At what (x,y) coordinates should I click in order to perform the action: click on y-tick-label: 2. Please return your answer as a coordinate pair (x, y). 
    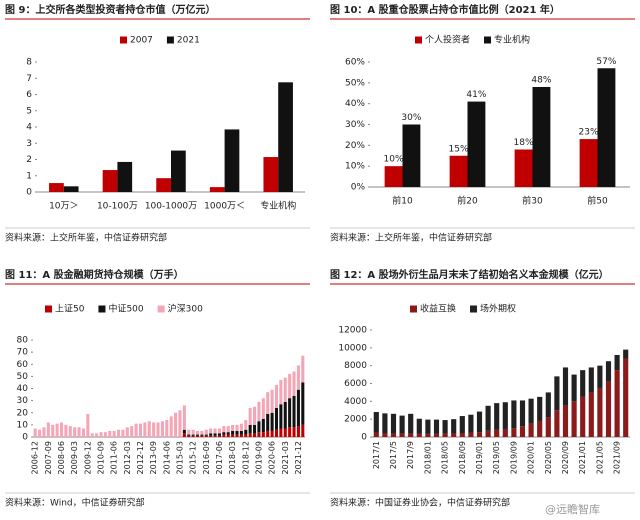
    Looking at the image, I should click on (29, 160).